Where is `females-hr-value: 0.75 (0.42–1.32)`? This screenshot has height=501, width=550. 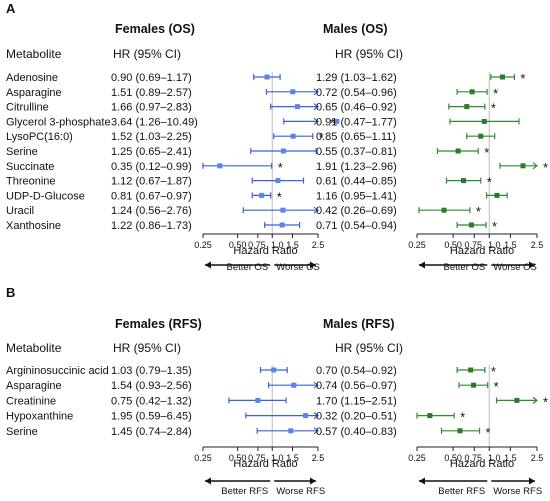
females-hr-value: 0.75 (0.42–1.32) is located at coordinates (151, 401).